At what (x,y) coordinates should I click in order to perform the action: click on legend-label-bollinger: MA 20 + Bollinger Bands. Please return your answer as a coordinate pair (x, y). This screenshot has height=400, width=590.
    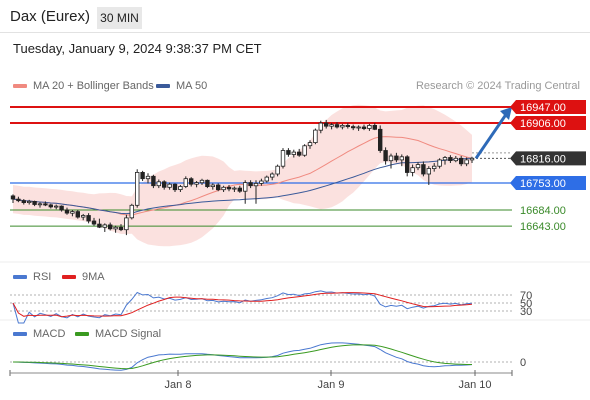
    Looking at the image, I should click on (93, 86).